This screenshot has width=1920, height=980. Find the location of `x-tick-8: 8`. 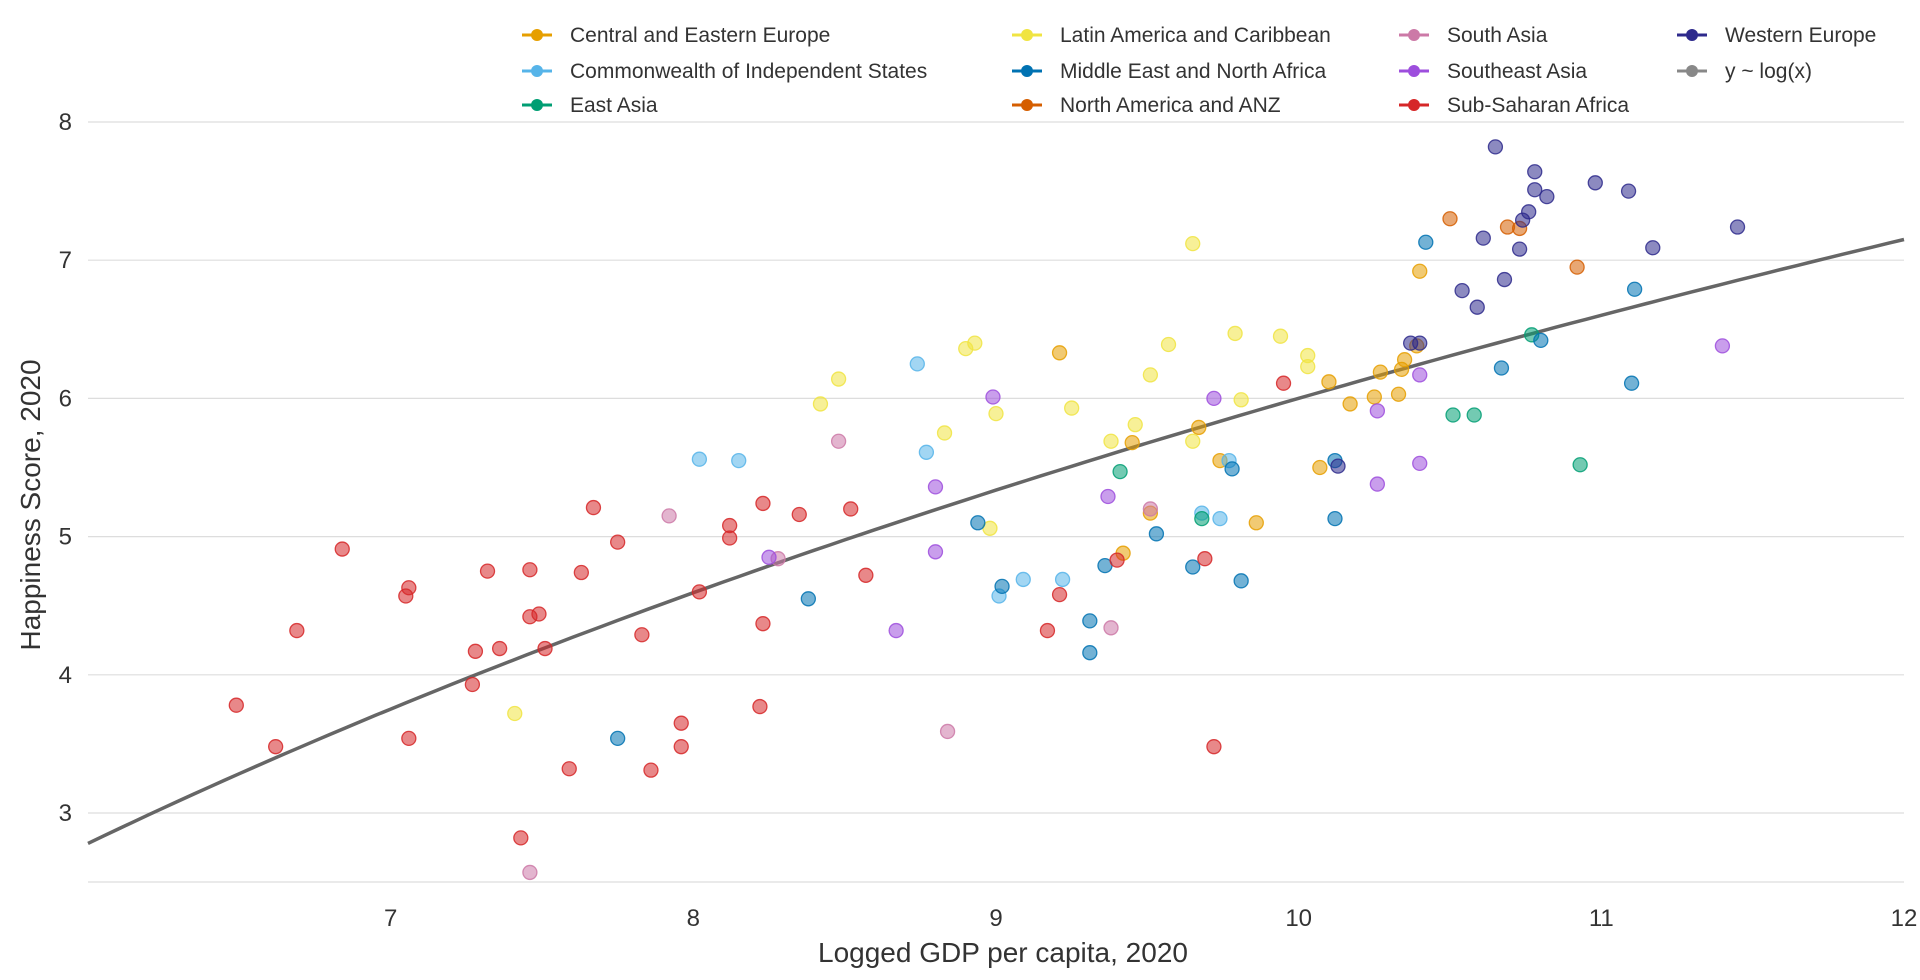

x-tick-8: 8 is located at coordinates (693, 918).